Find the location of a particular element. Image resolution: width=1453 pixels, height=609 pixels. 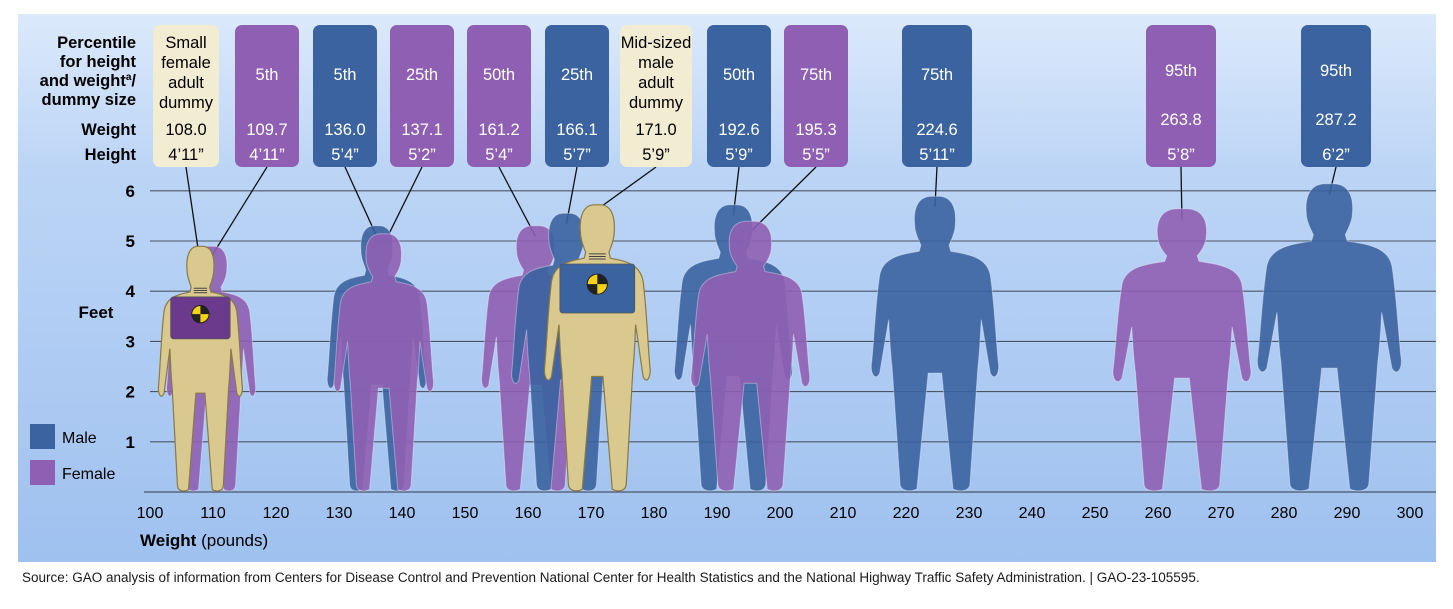

y-tick-label: 3 is located at coordinates (130, 341).